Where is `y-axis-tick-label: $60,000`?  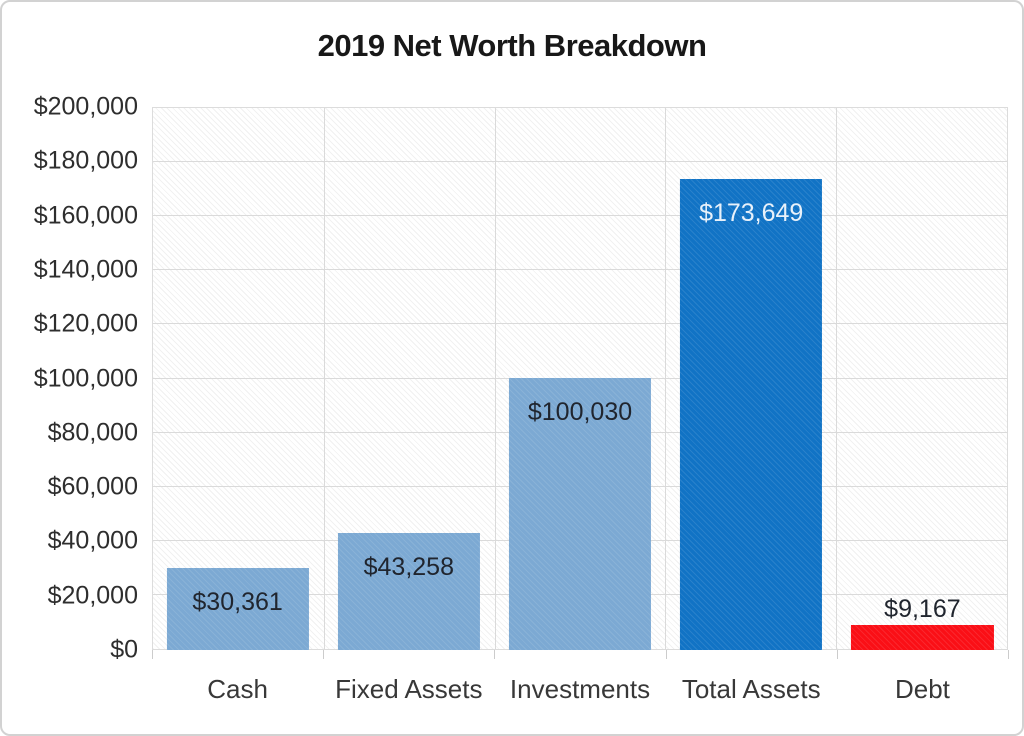 y-axis-tick-label: $60,000 is located at coordinates (92, 486).